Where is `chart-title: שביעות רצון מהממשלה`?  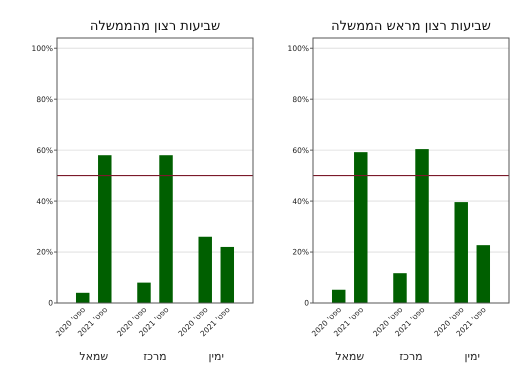 chart-title: שביעות רצון מהממשלה is located at coordinates (155, 26).